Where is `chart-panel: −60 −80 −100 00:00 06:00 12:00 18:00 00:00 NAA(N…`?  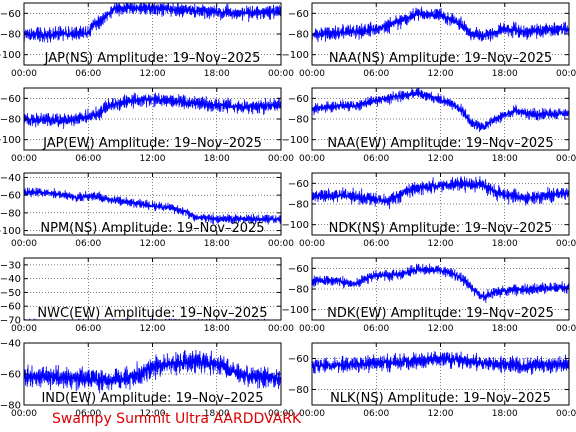 chart-panel: −60 −80 −100 00:00 06:00 12:00 18:00 00:00 NAA(N… is located at coordinates (429, 40).